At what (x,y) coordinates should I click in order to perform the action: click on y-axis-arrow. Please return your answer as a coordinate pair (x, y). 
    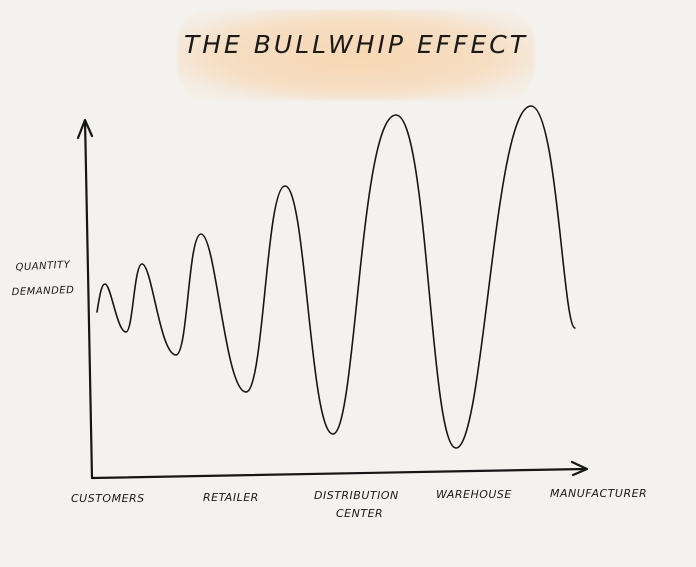
    Looking at the image, I should click on (85, 129).